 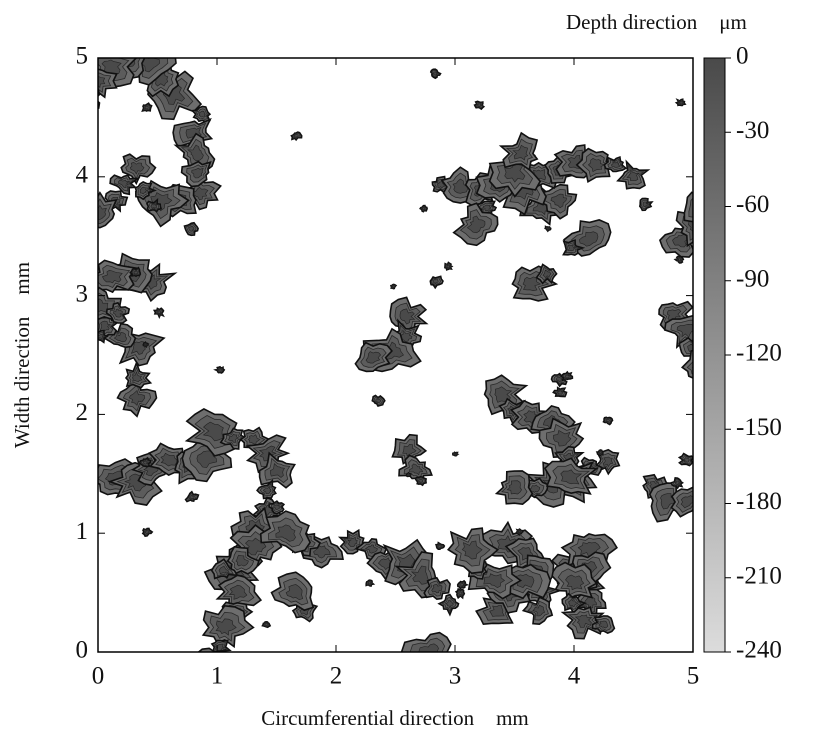 What do you see at coordinates (82, 650) in the screenshot?
I see `y-tick-label: 0` at bounding box center [82, 650].